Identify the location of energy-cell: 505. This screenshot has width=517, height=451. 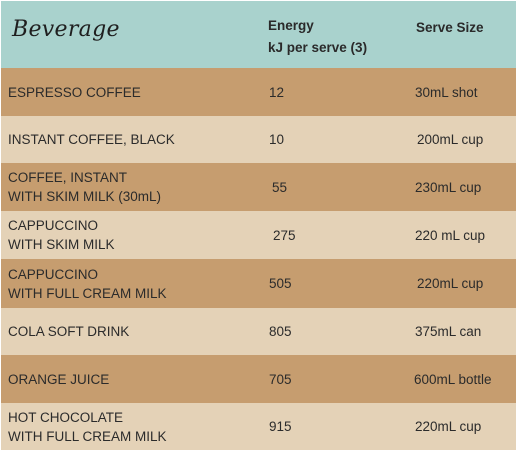
(280, 283).